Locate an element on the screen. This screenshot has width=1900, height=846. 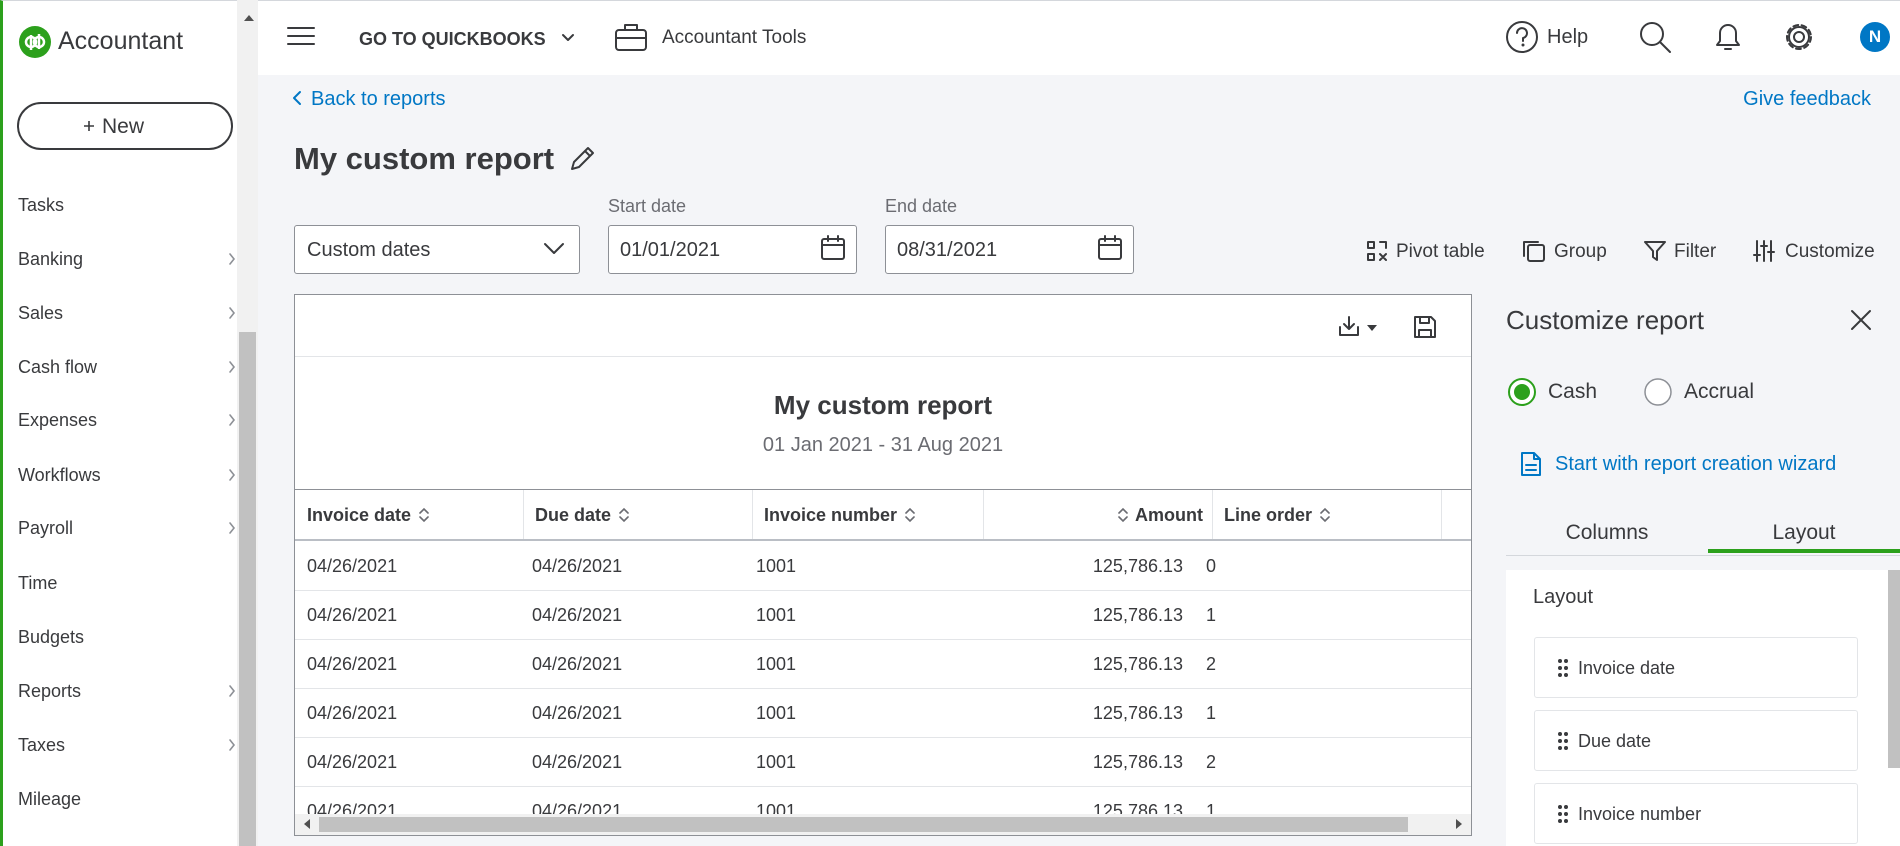
gear-icon is located at coordinates (1799, 37).